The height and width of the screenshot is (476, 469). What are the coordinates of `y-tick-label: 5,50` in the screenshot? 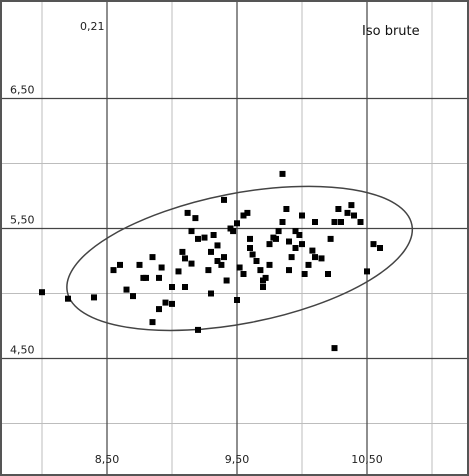 It's located at (22, 220).